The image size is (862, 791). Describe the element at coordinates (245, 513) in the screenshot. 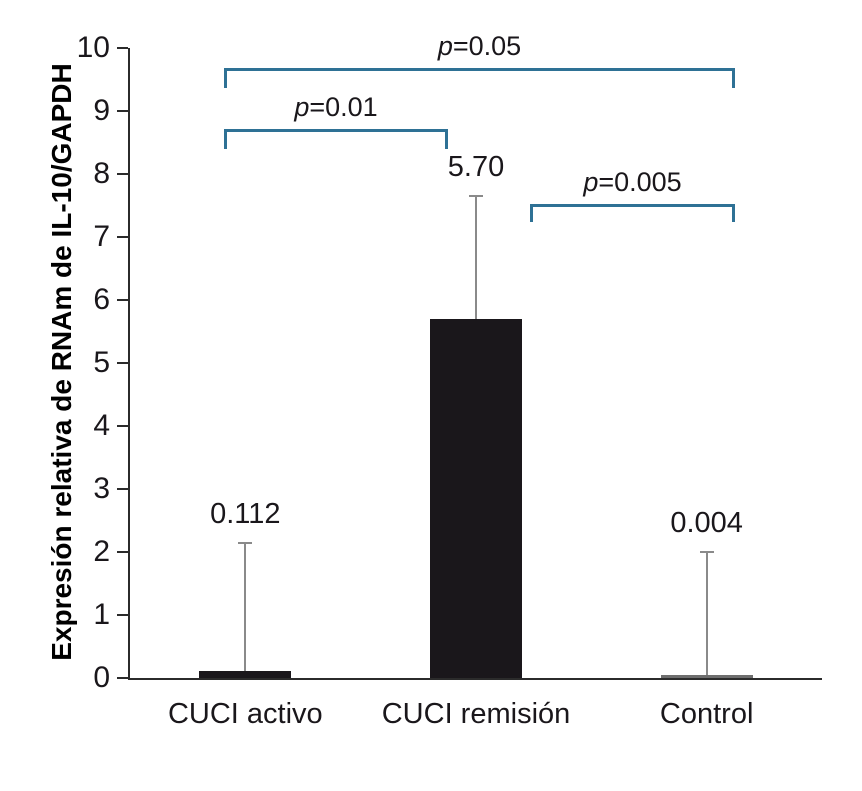

I see `bar-value-label: 0.112` at that location.